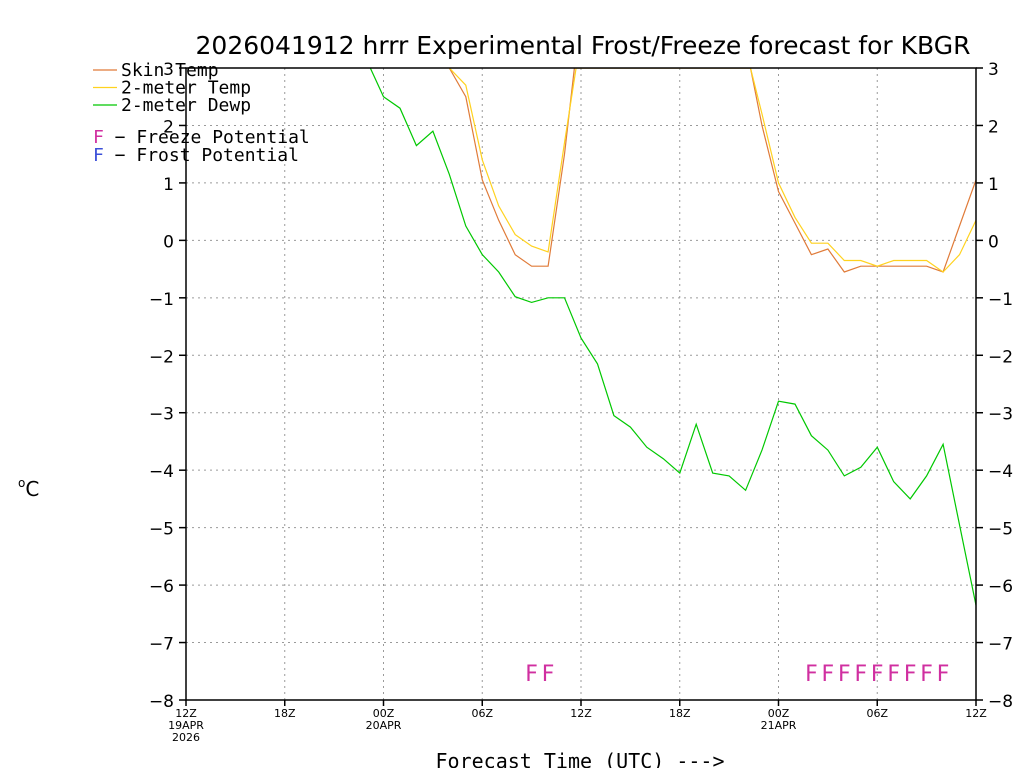  Describe the element at coordinates (1000, 300) in the screenshot. I see `y-tick-label-right: −1` at that location.